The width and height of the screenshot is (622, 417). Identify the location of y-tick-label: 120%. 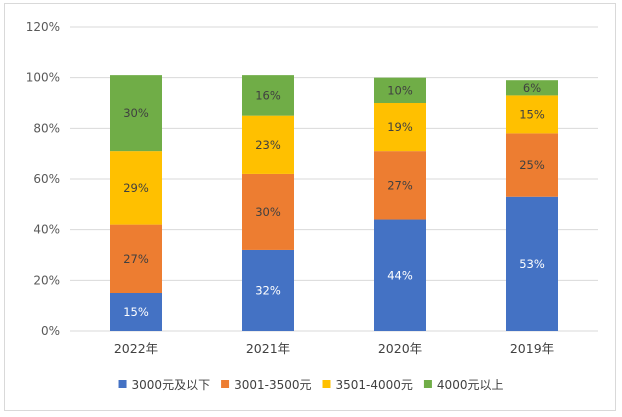
(43, 27).